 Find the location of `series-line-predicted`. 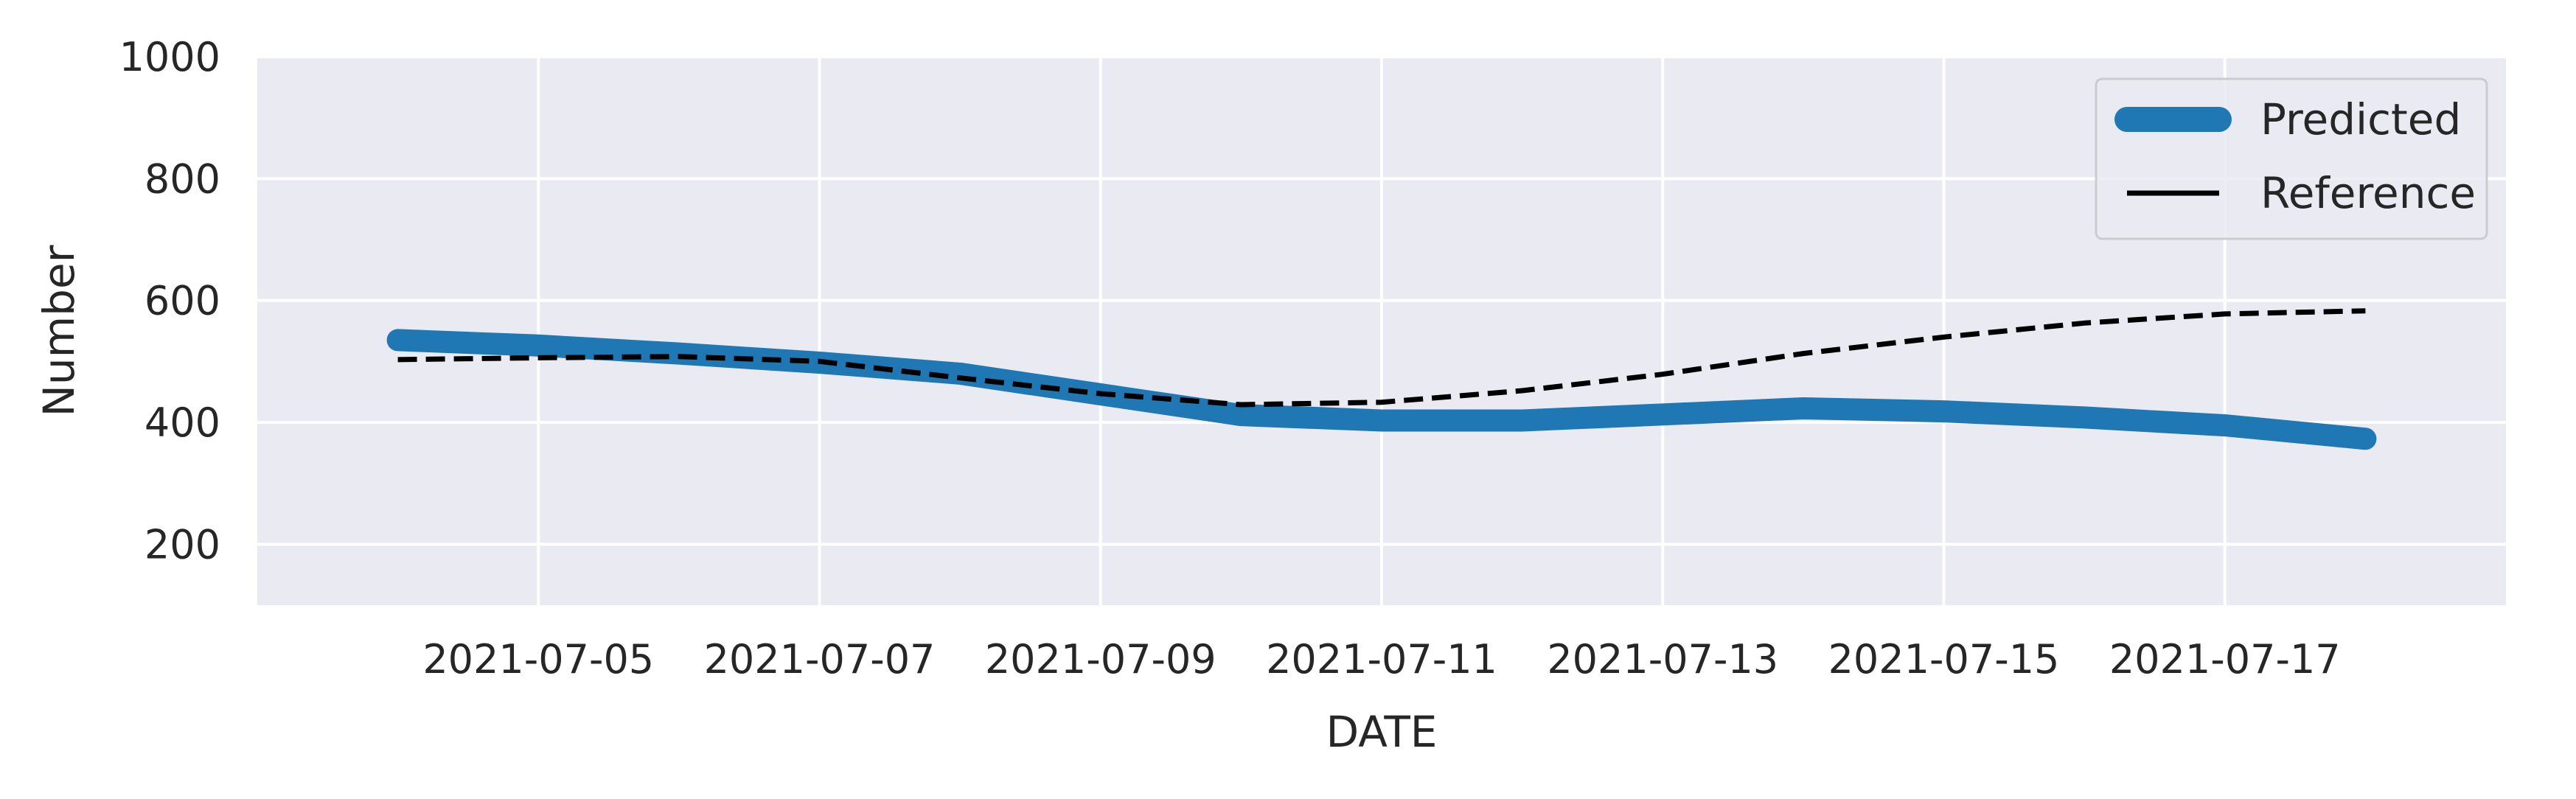

series-line-predicted is located at coordinates (1381, 389).